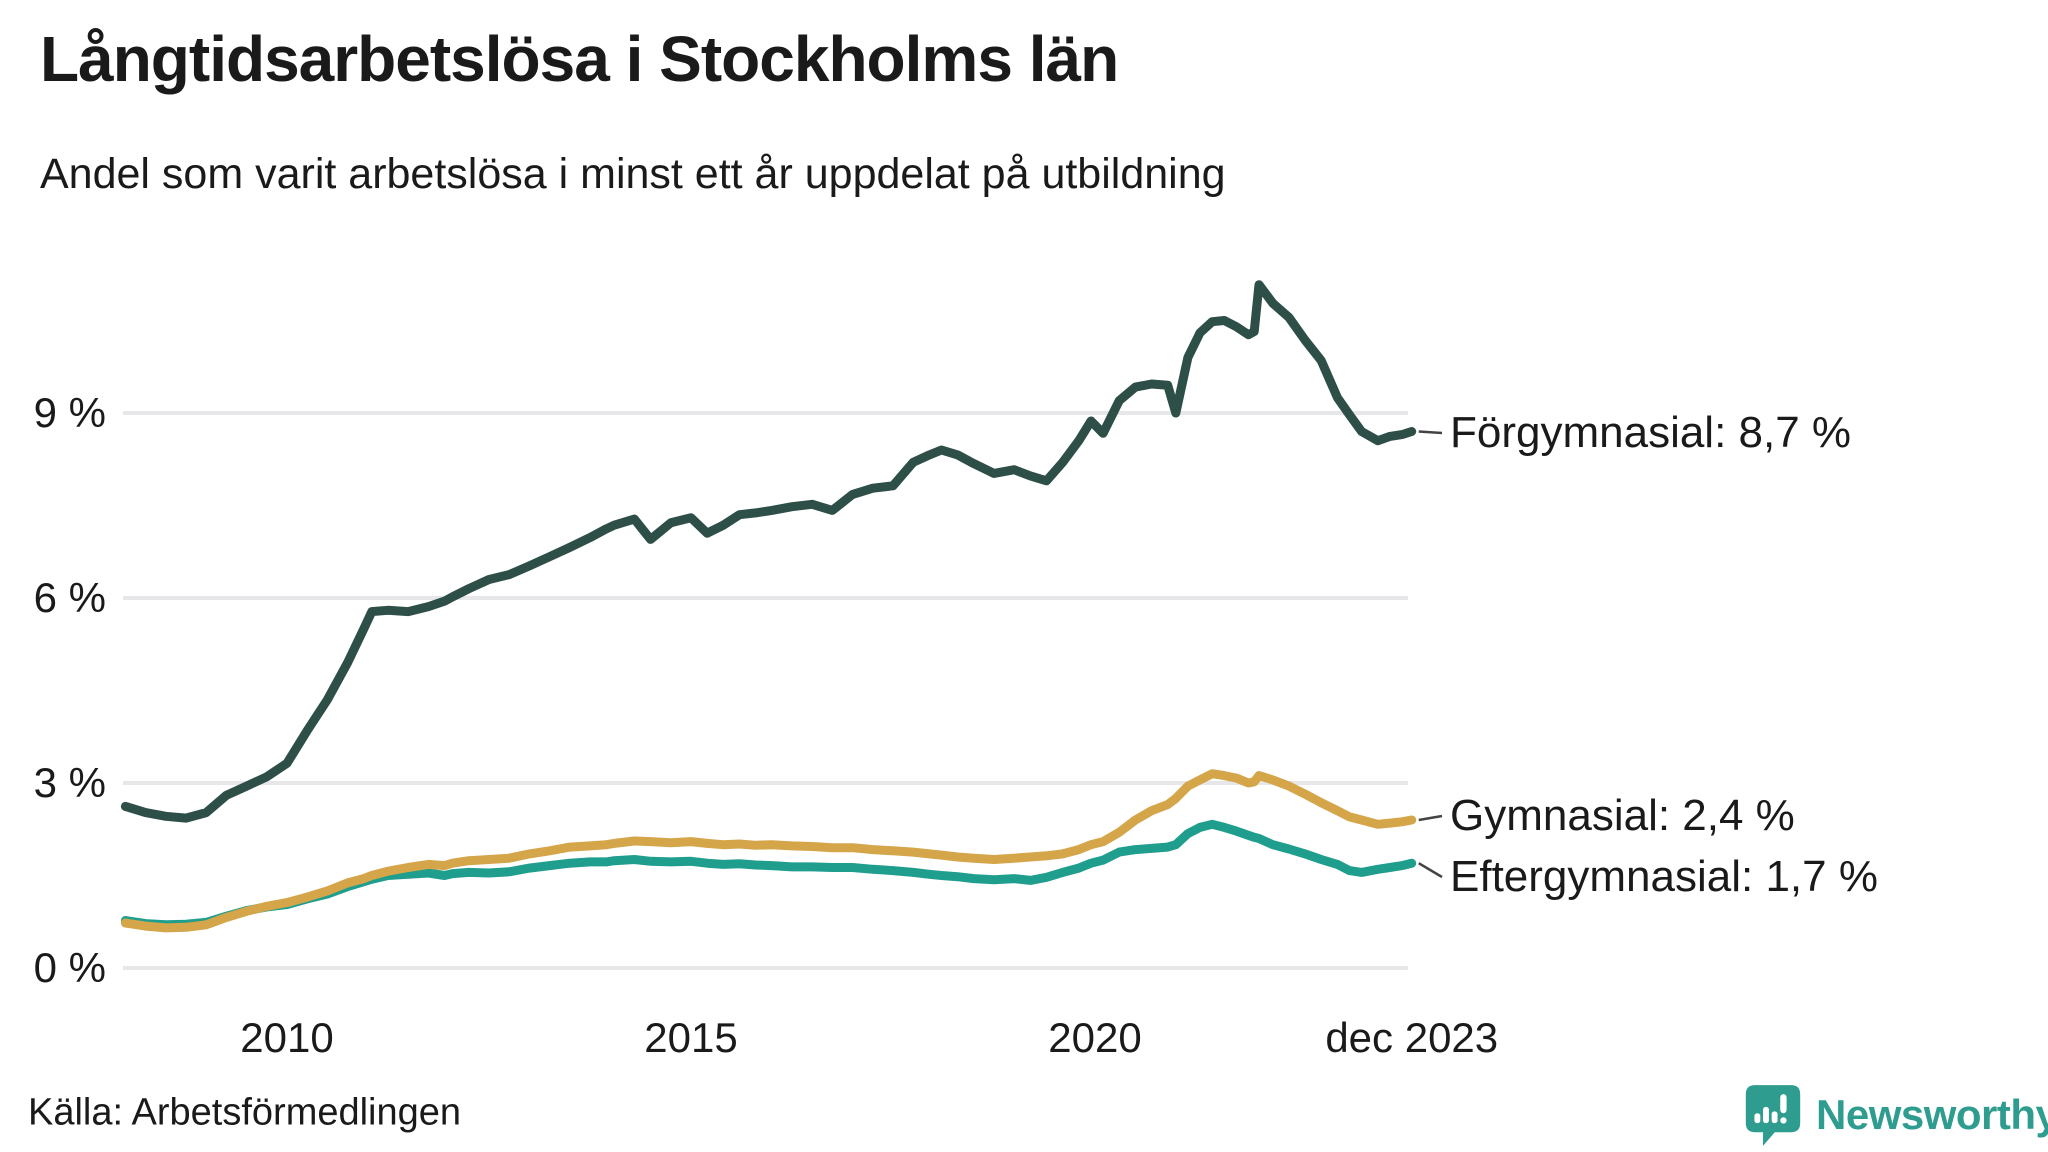  Describe the element at coordinates (1412, 1037) in the screenshot. I see `x-tick-label-dec-2023: dec 2023` at that location.